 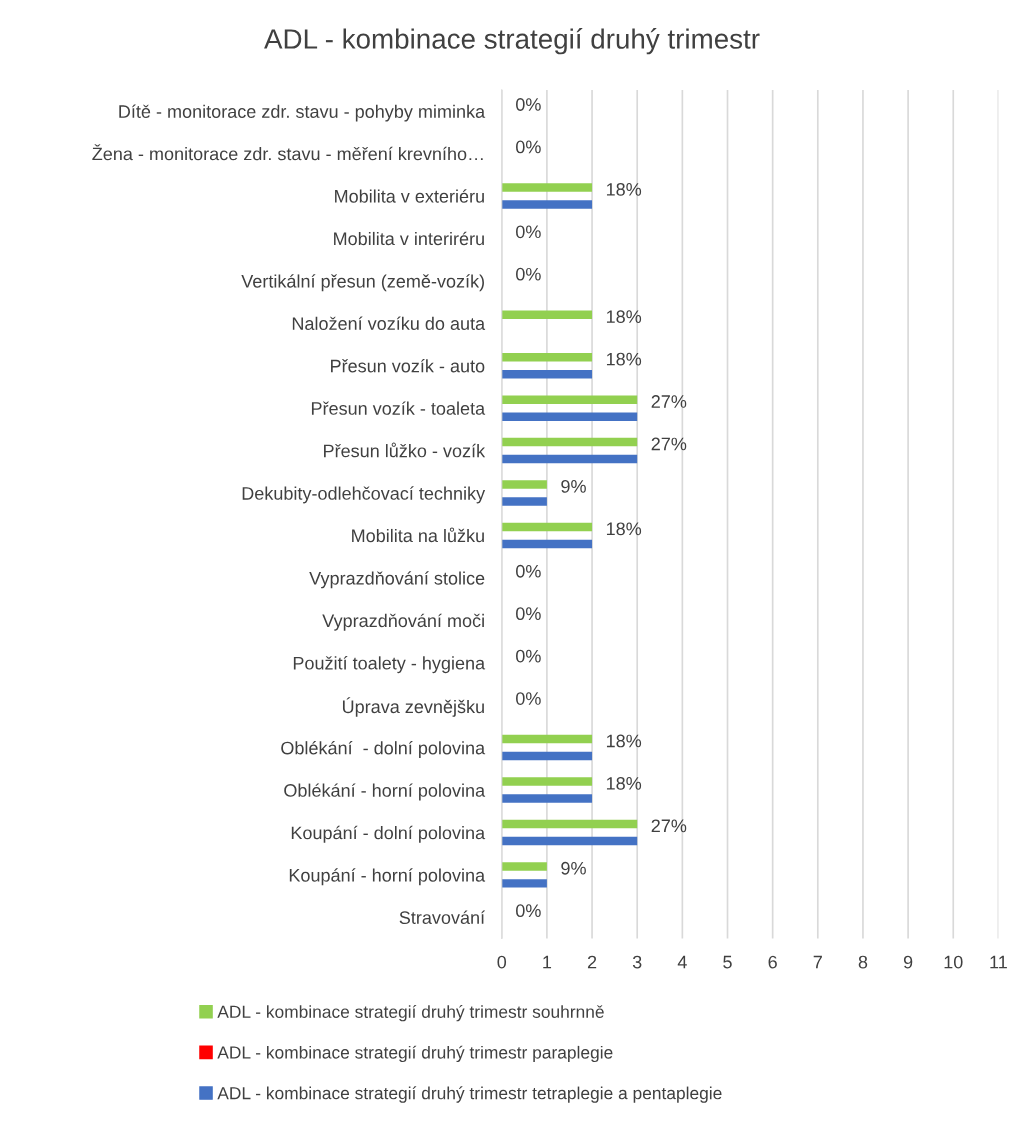 I want to click on y-tick-label: Mobilita v interiréru, so click(x=409, y=238).